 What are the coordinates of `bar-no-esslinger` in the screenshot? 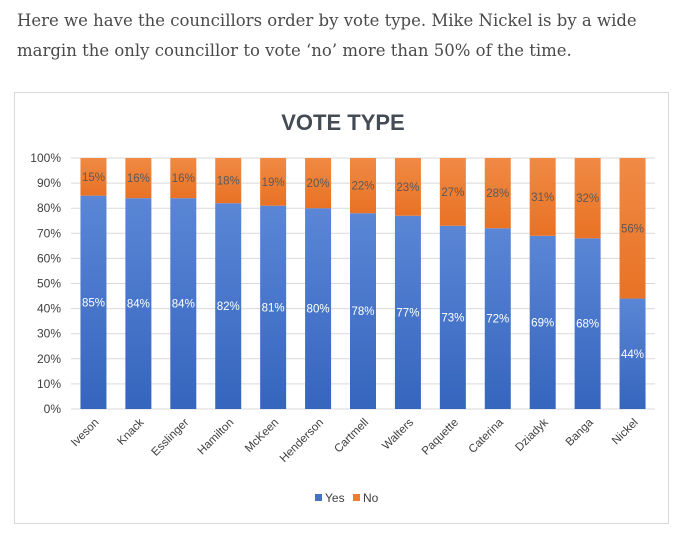 It's located at (183, 178).